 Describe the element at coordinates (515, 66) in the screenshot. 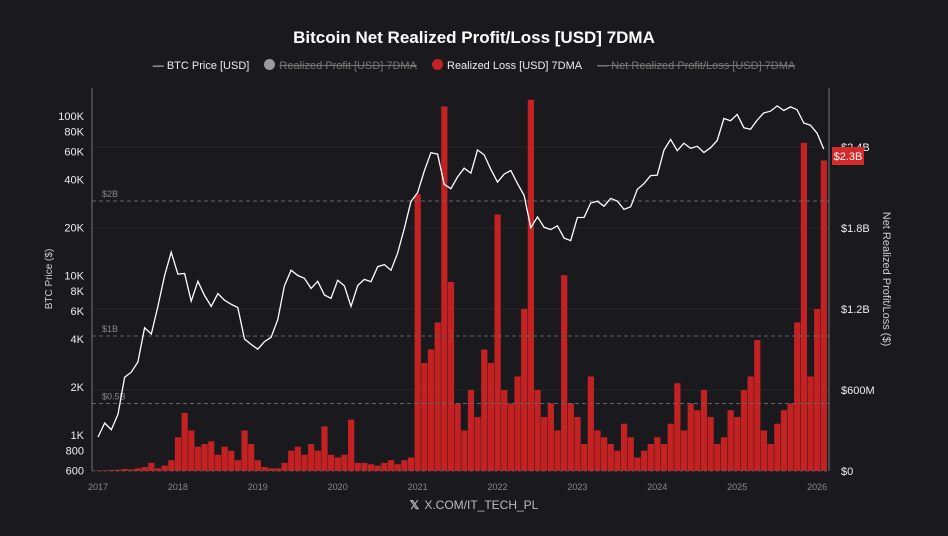

I see `legend-label: Realized Loss [USD] 7DMA` at that location.